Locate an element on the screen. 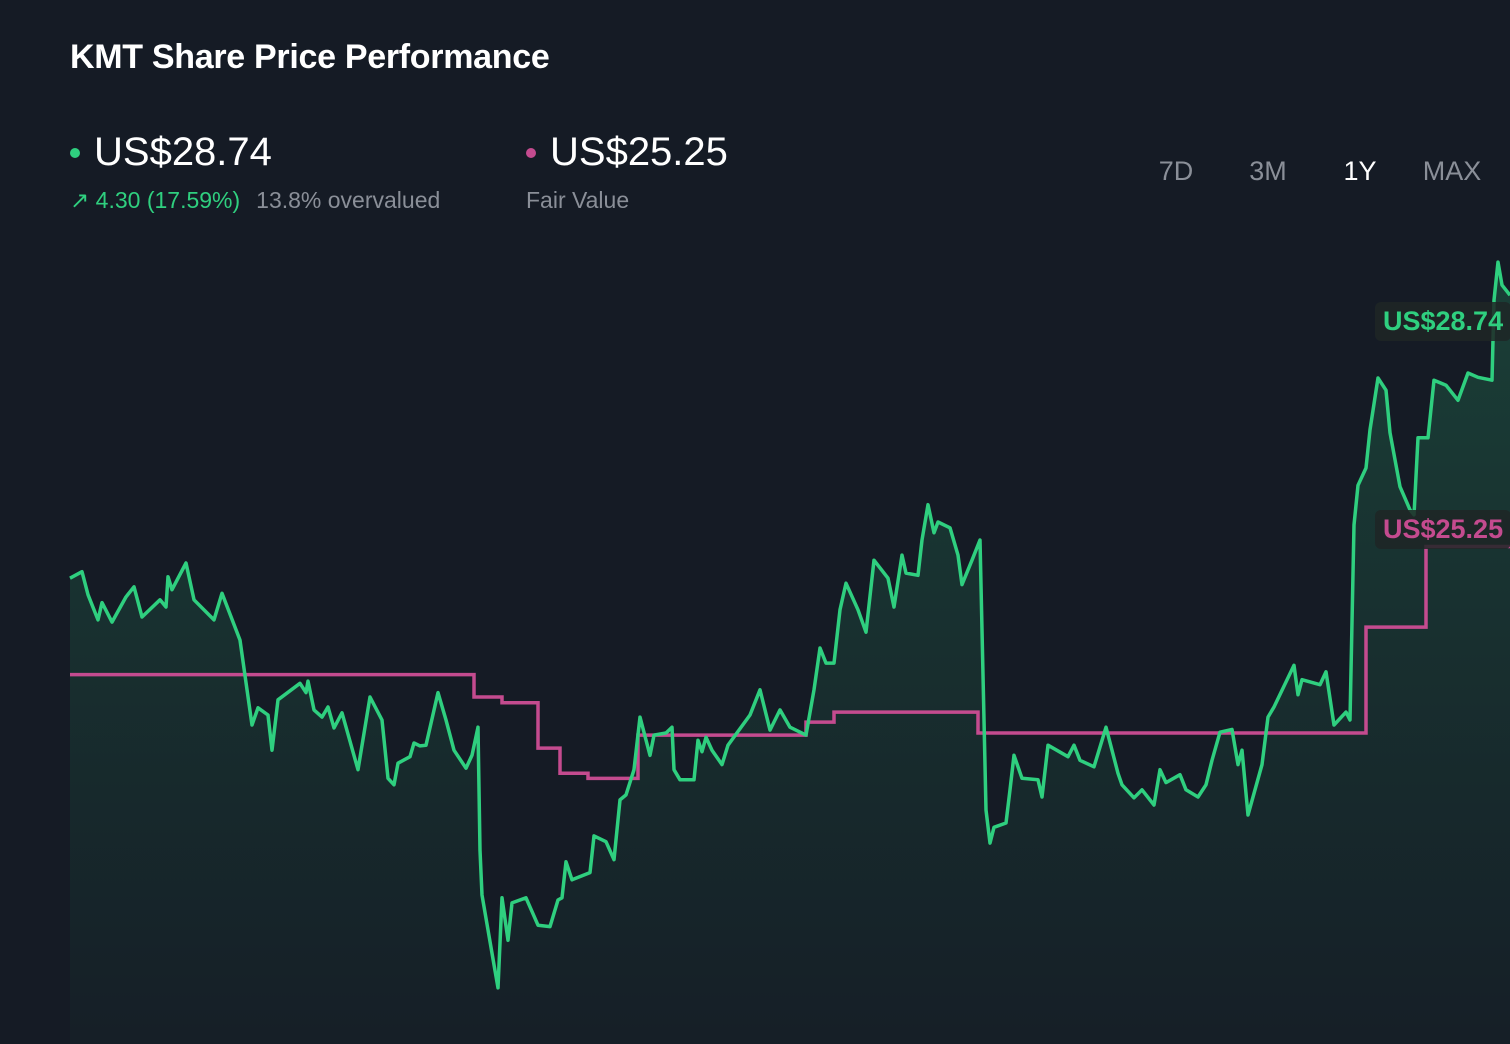 This screenshot has width=1510, height=1044. fair-value-price: US$25.25 is located at coordinates (639, 152).